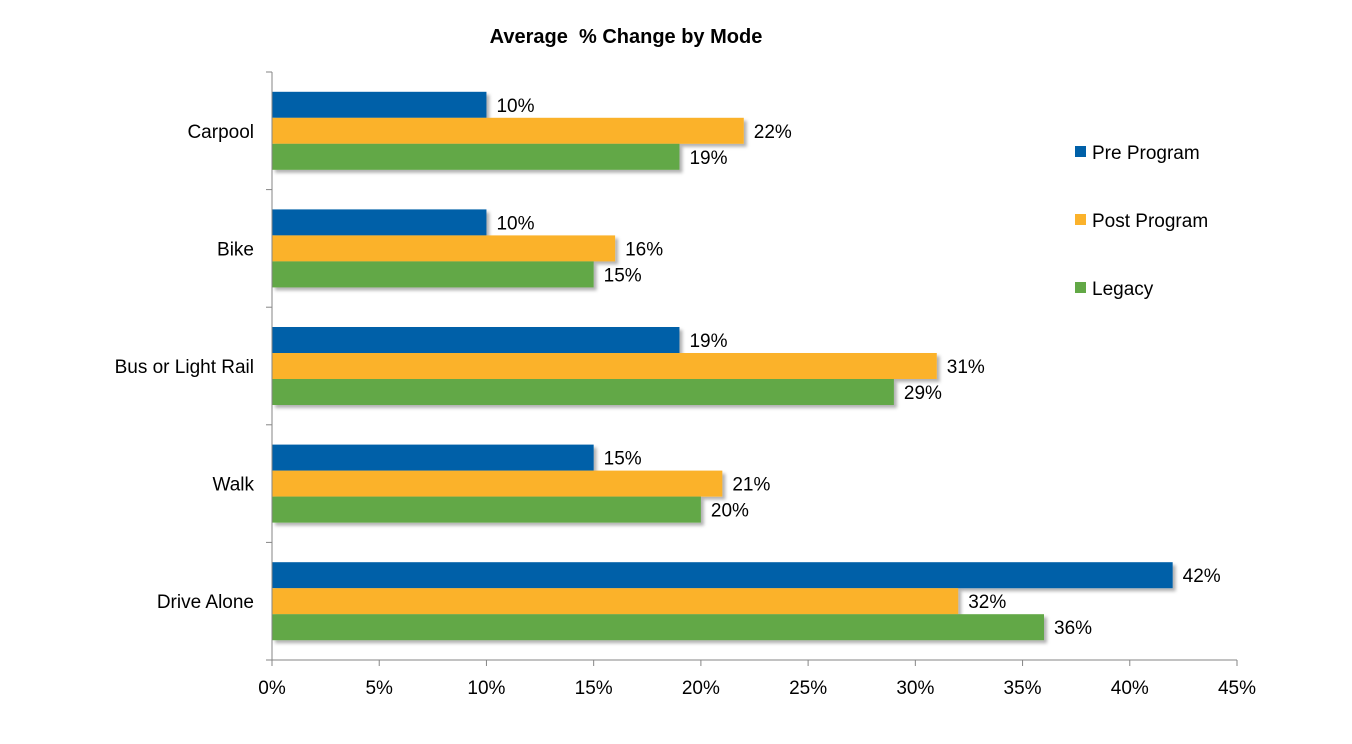  Describe the element at coordinates (730, 511) in the screenshot. I see `data-label-walk-legacy: 20%` at that location.